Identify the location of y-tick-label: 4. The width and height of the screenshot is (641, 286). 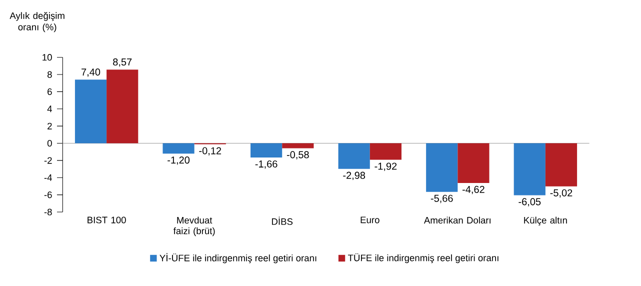
(49, 109).